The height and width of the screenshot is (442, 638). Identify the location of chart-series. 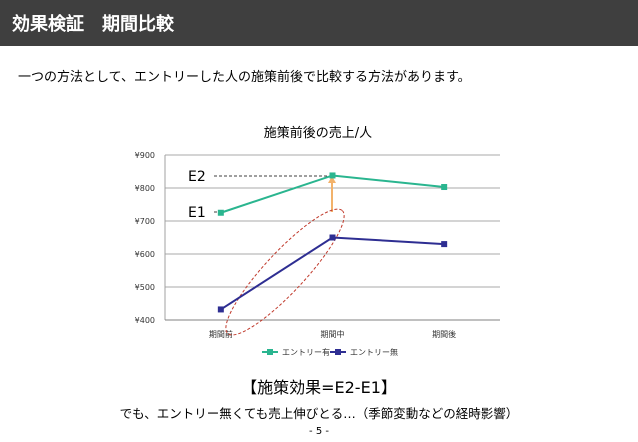
(332, 242).